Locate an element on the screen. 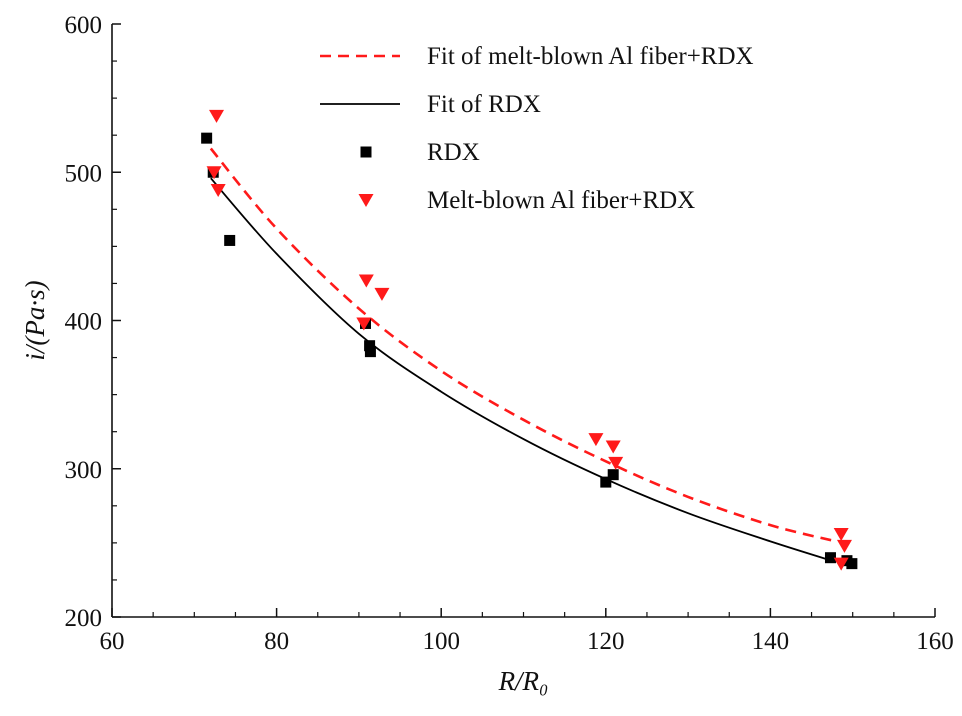 Image resolution: width=962 pixels, height=716 pixels. legend-item-fit-of-melt-blown-al-fiber-rdx: Fit of melt-blown Al fiber+RDX is located at coordinates (537, 56).